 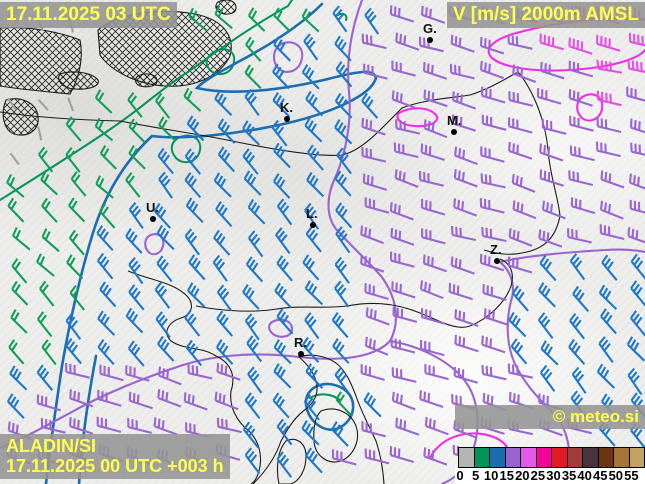 What do you see at coordinates (430, 28) in the screenshot?
I see `city-label: G.` at bounding box center [430, 28].